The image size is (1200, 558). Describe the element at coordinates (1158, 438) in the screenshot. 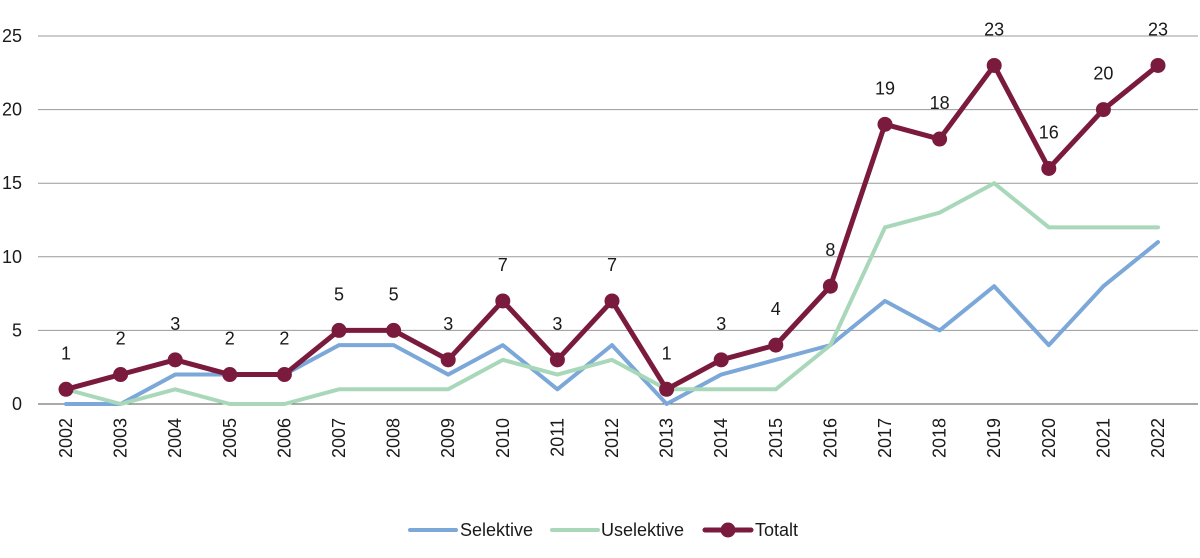

I see `x-tick-label-2022: 2022` at that location.